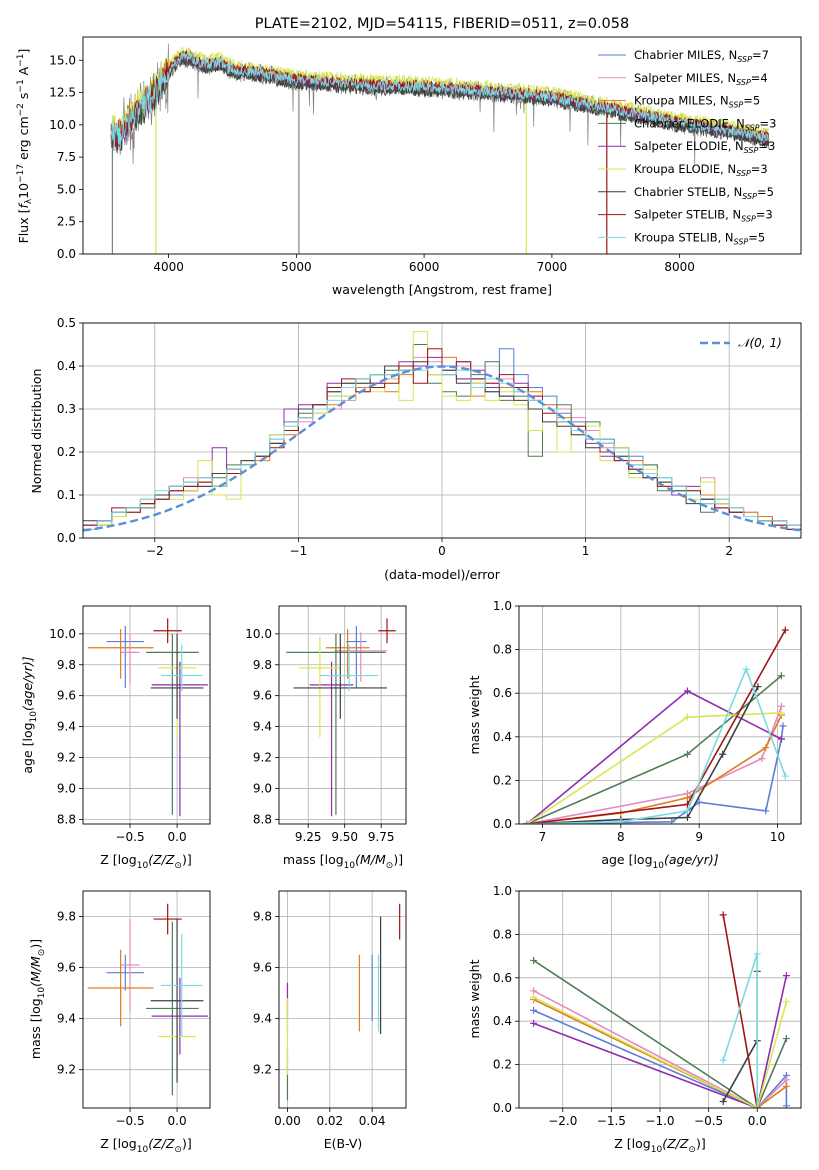 Image resolution: width=819 pixels, height=1170 pixels. What do you see at coordinates (757, 1121) in the screenshot?
I see `x-tick-label: 0.0` at bounding box center [757, 1121].